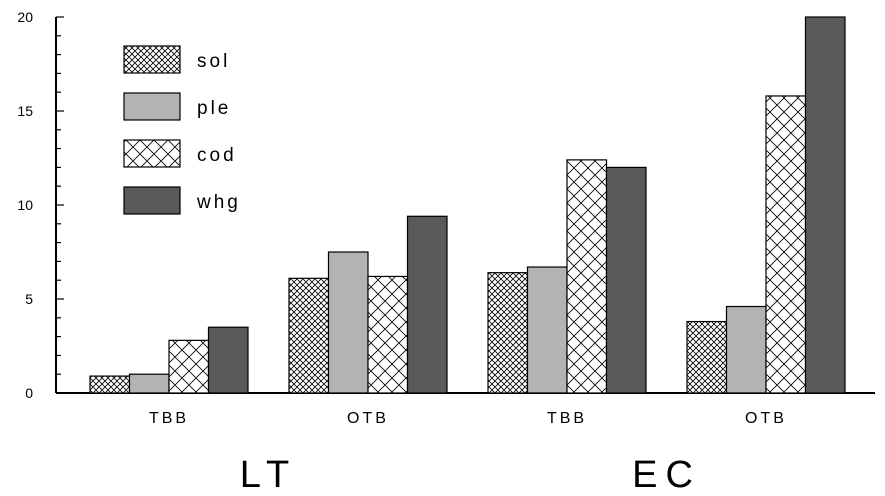 The image size is (885, 496). What do you see at coordinates (217, 155) in the screenshot?
I see `legend-label-cod: cod` at bounding box center [217, 155].